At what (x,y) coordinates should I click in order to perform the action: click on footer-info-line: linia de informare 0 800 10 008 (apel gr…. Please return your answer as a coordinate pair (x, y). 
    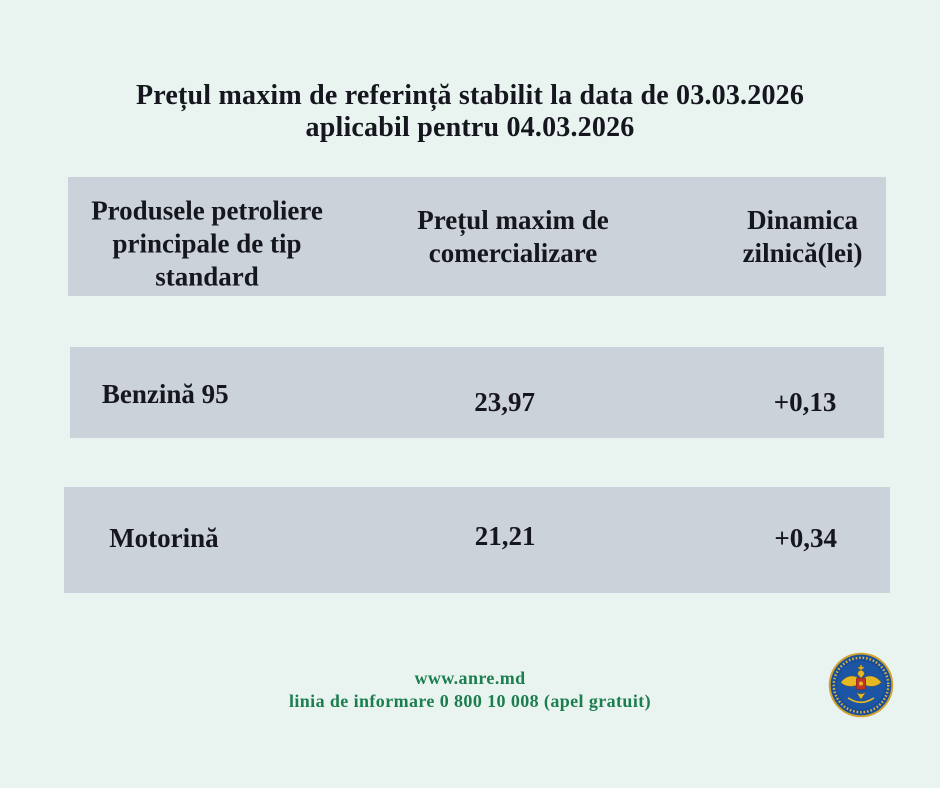
    Looking at the image, I should click on (470, 701).